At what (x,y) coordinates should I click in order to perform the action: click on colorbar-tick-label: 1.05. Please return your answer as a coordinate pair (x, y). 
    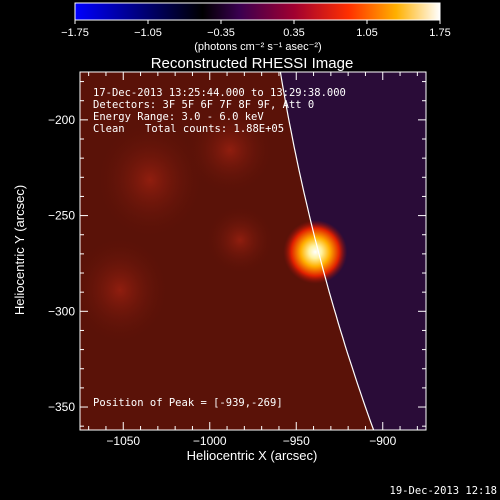
    Looking at the image, I should click on (366, 33).